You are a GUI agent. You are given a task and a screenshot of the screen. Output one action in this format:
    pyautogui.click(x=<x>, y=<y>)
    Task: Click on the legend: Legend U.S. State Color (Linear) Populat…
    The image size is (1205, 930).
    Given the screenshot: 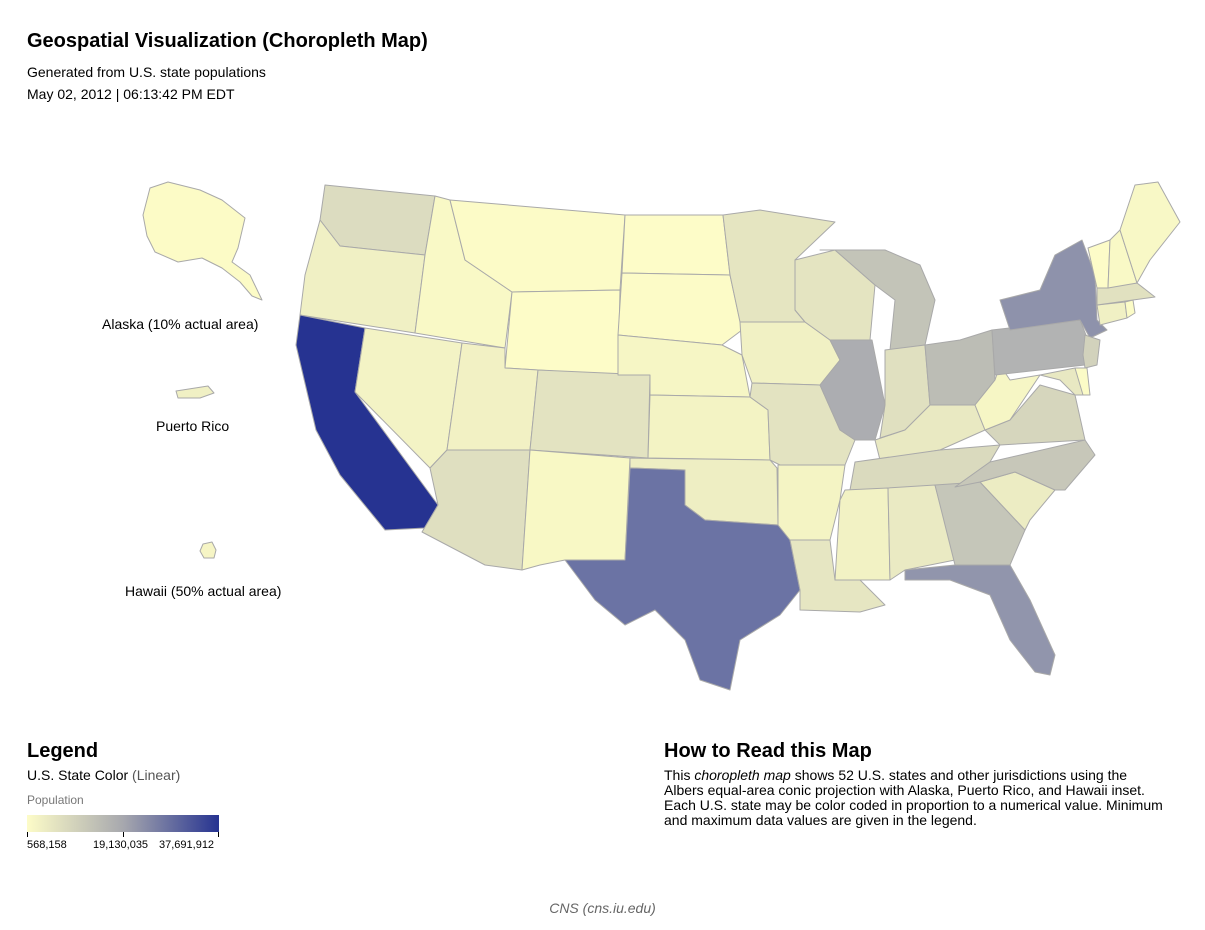 What is the action you would take?
    pyautogui.click(x=157, y=797)
    